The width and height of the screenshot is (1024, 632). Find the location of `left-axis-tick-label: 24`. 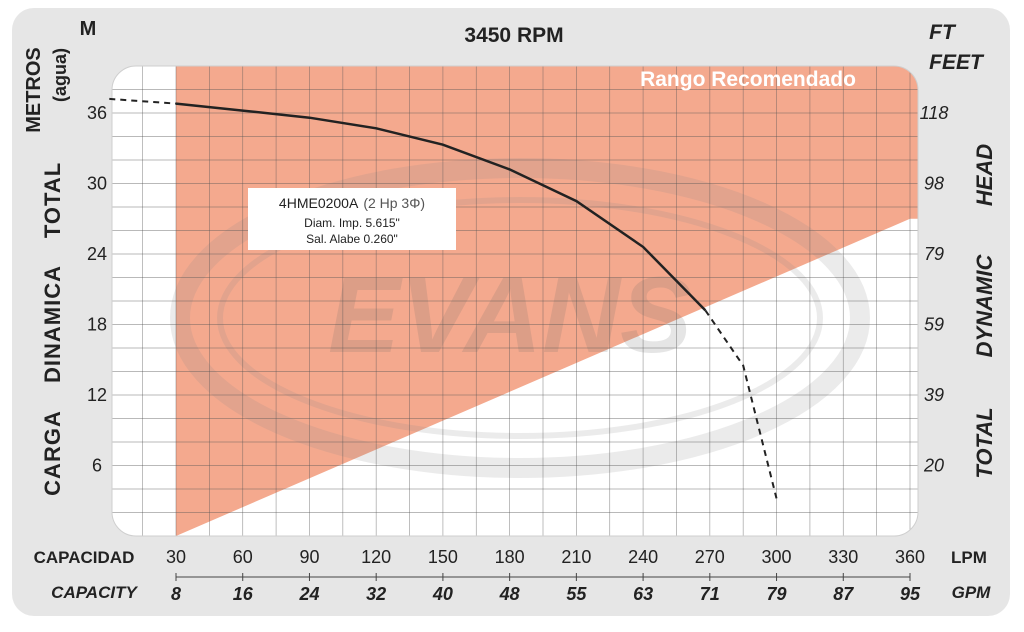

left-axis-tick-label: 24 is located at coordinates (97, 254).